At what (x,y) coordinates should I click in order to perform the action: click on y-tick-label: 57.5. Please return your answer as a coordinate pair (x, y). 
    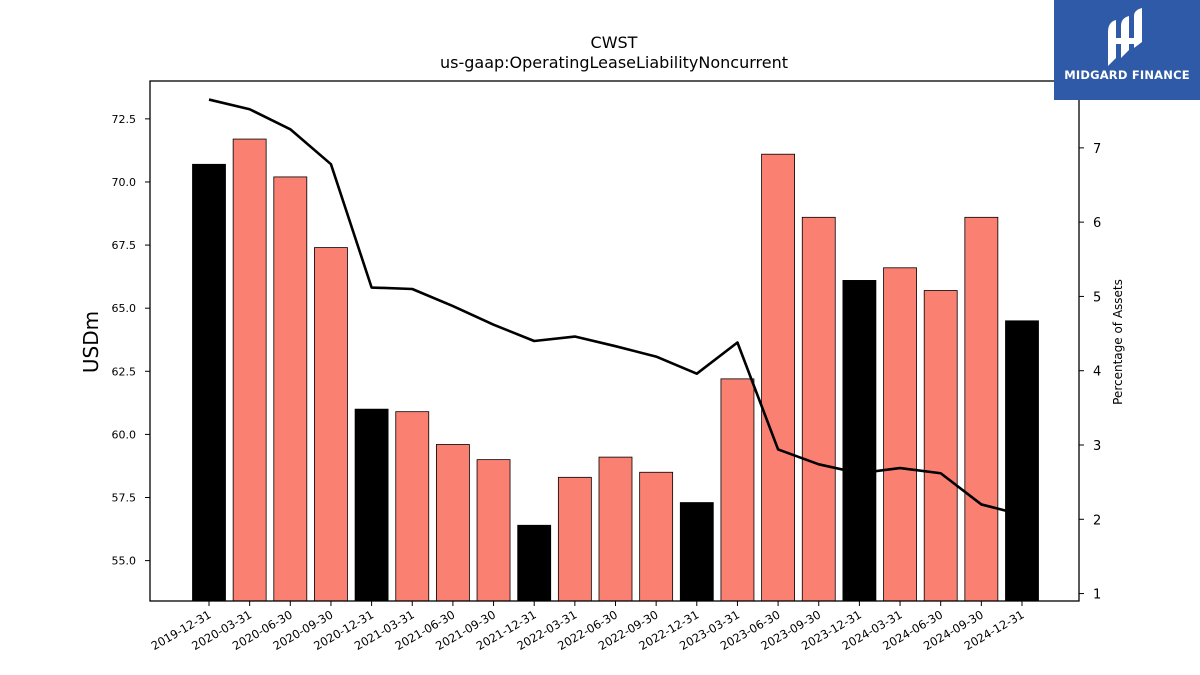
    Looking at the image, I should click on (124, 498).